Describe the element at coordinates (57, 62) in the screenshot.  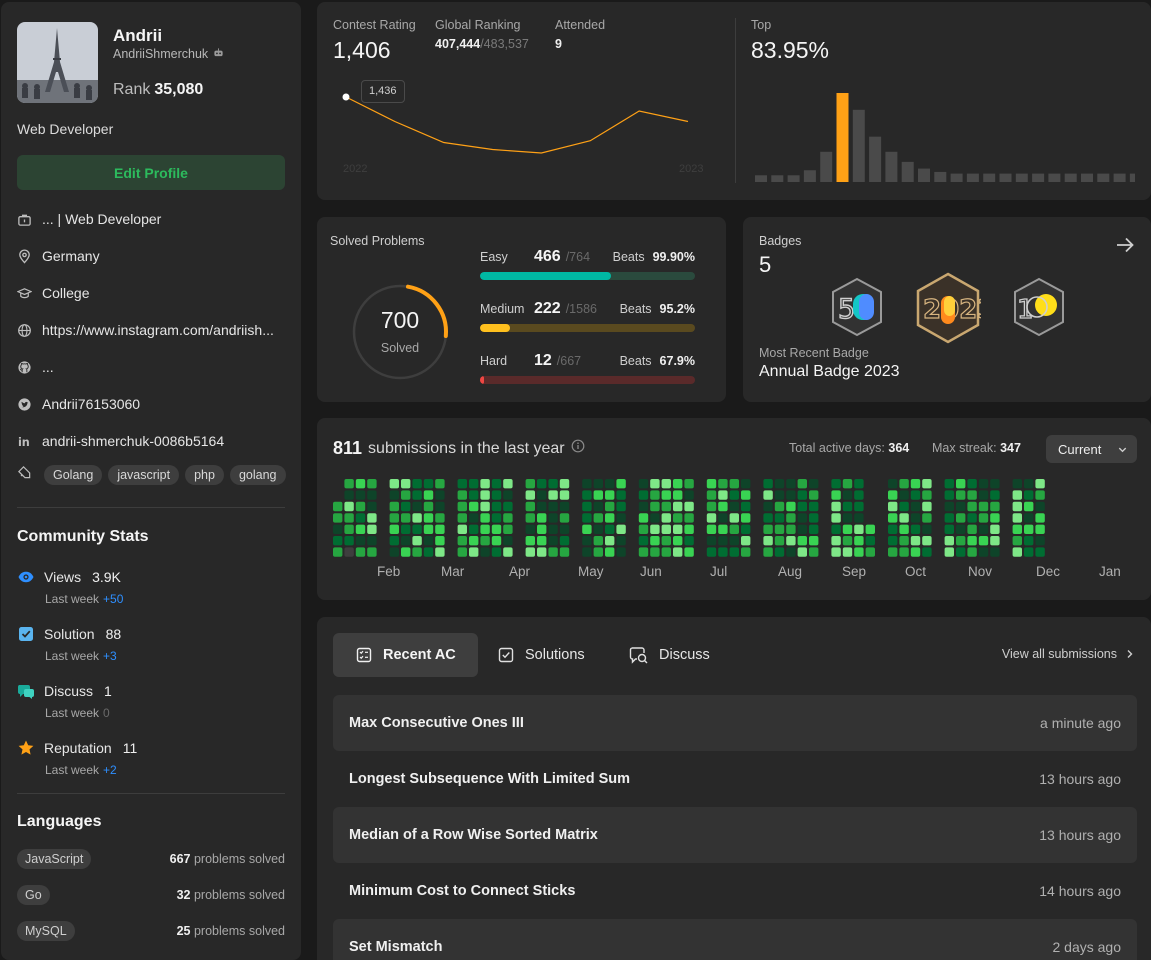
I see `avatar` at that location.